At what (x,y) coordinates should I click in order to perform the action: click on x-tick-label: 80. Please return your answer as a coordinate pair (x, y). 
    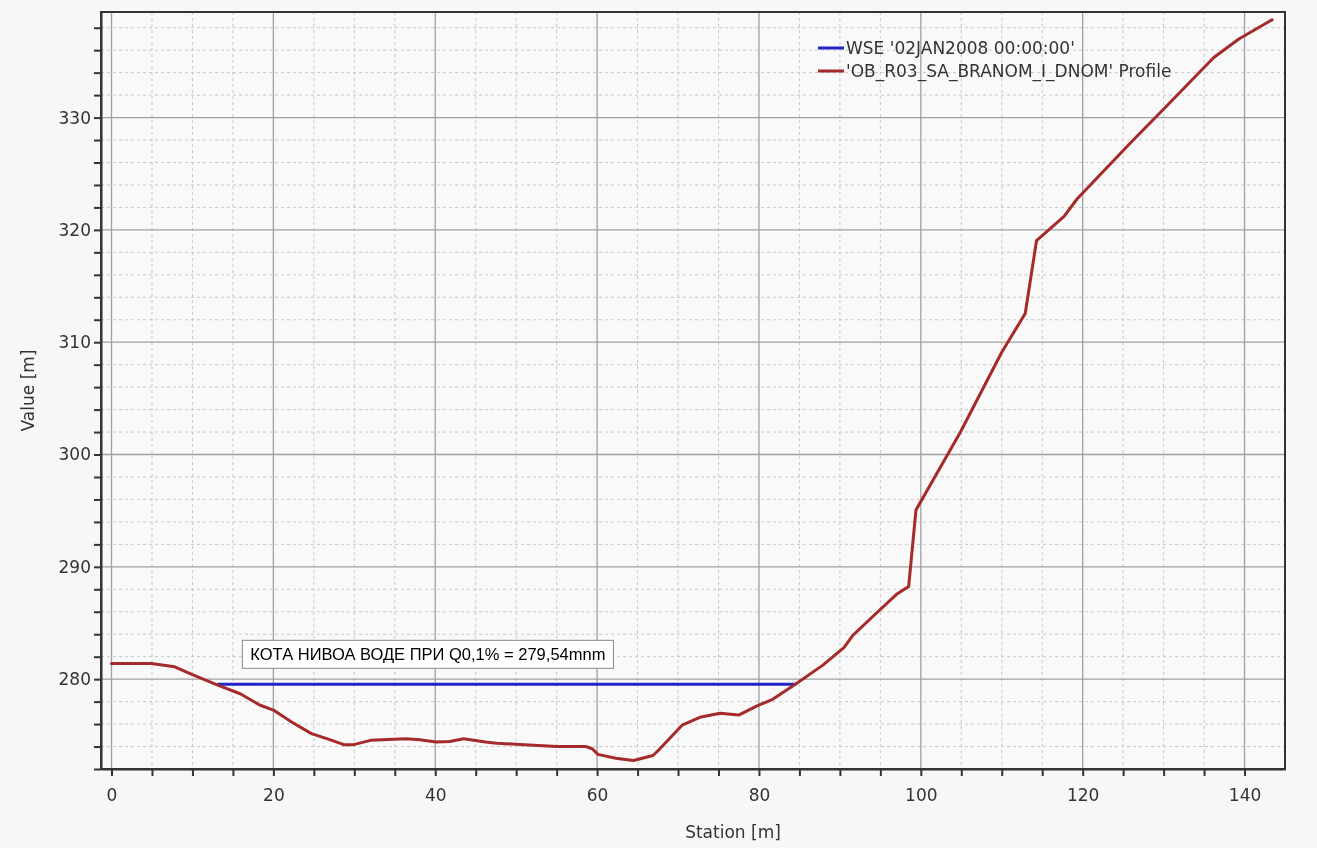
    Looking at the image, I should click on (759, 795).